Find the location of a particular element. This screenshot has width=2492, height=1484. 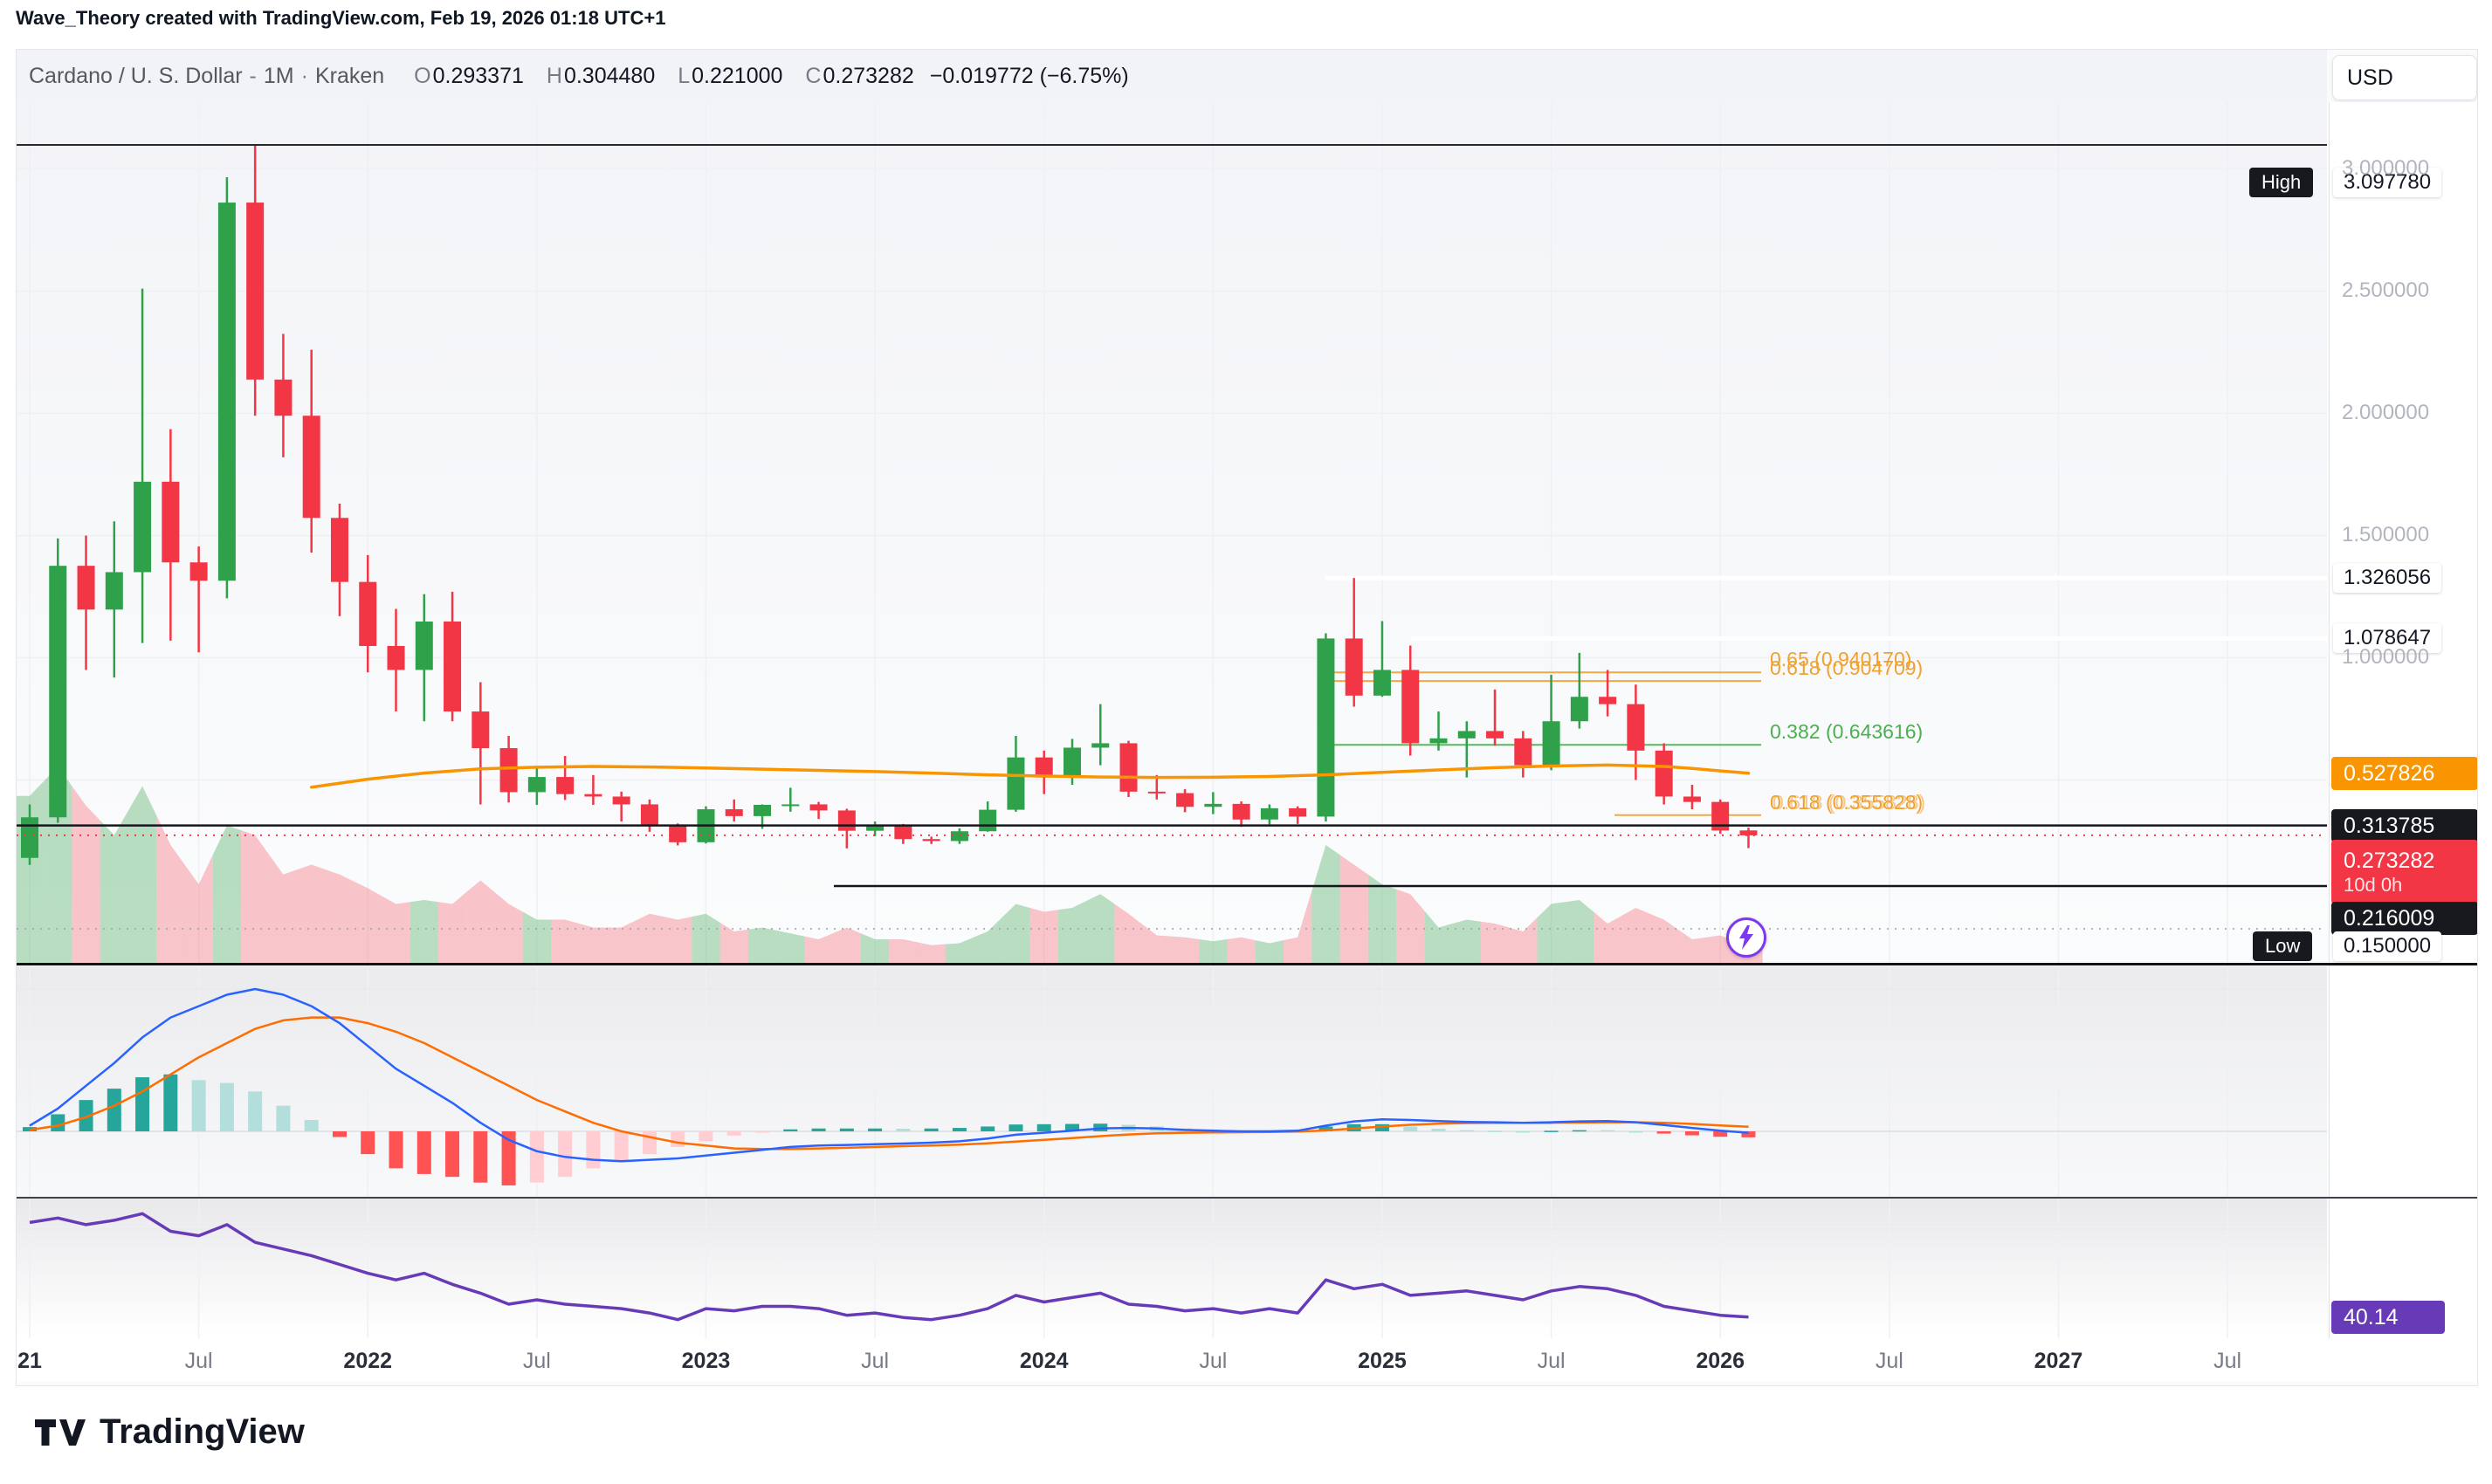

last-price-badge: 0.273282 10d 0h is located at coordinates (2404, 872).